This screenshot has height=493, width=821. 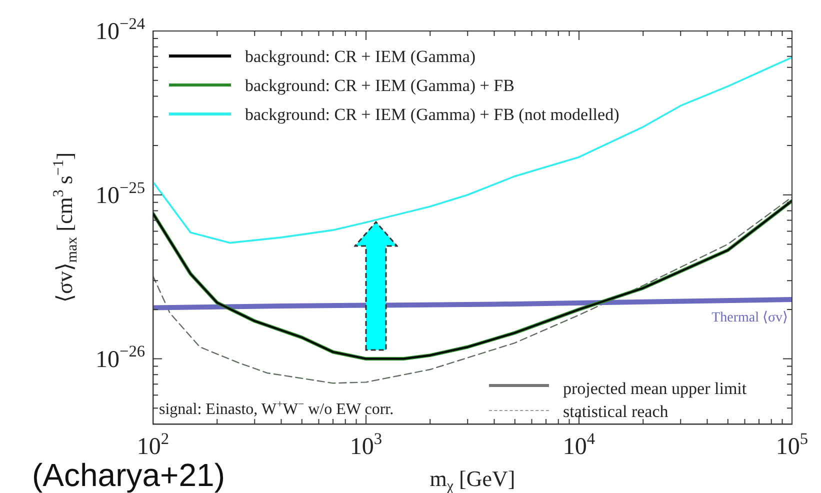 What do you see at coordinates (432, 114) in the screenshot?
I see `legend-label: background: CR + IEM (Gamma) + FB (not modelled)` at bounding box center [432, 114].